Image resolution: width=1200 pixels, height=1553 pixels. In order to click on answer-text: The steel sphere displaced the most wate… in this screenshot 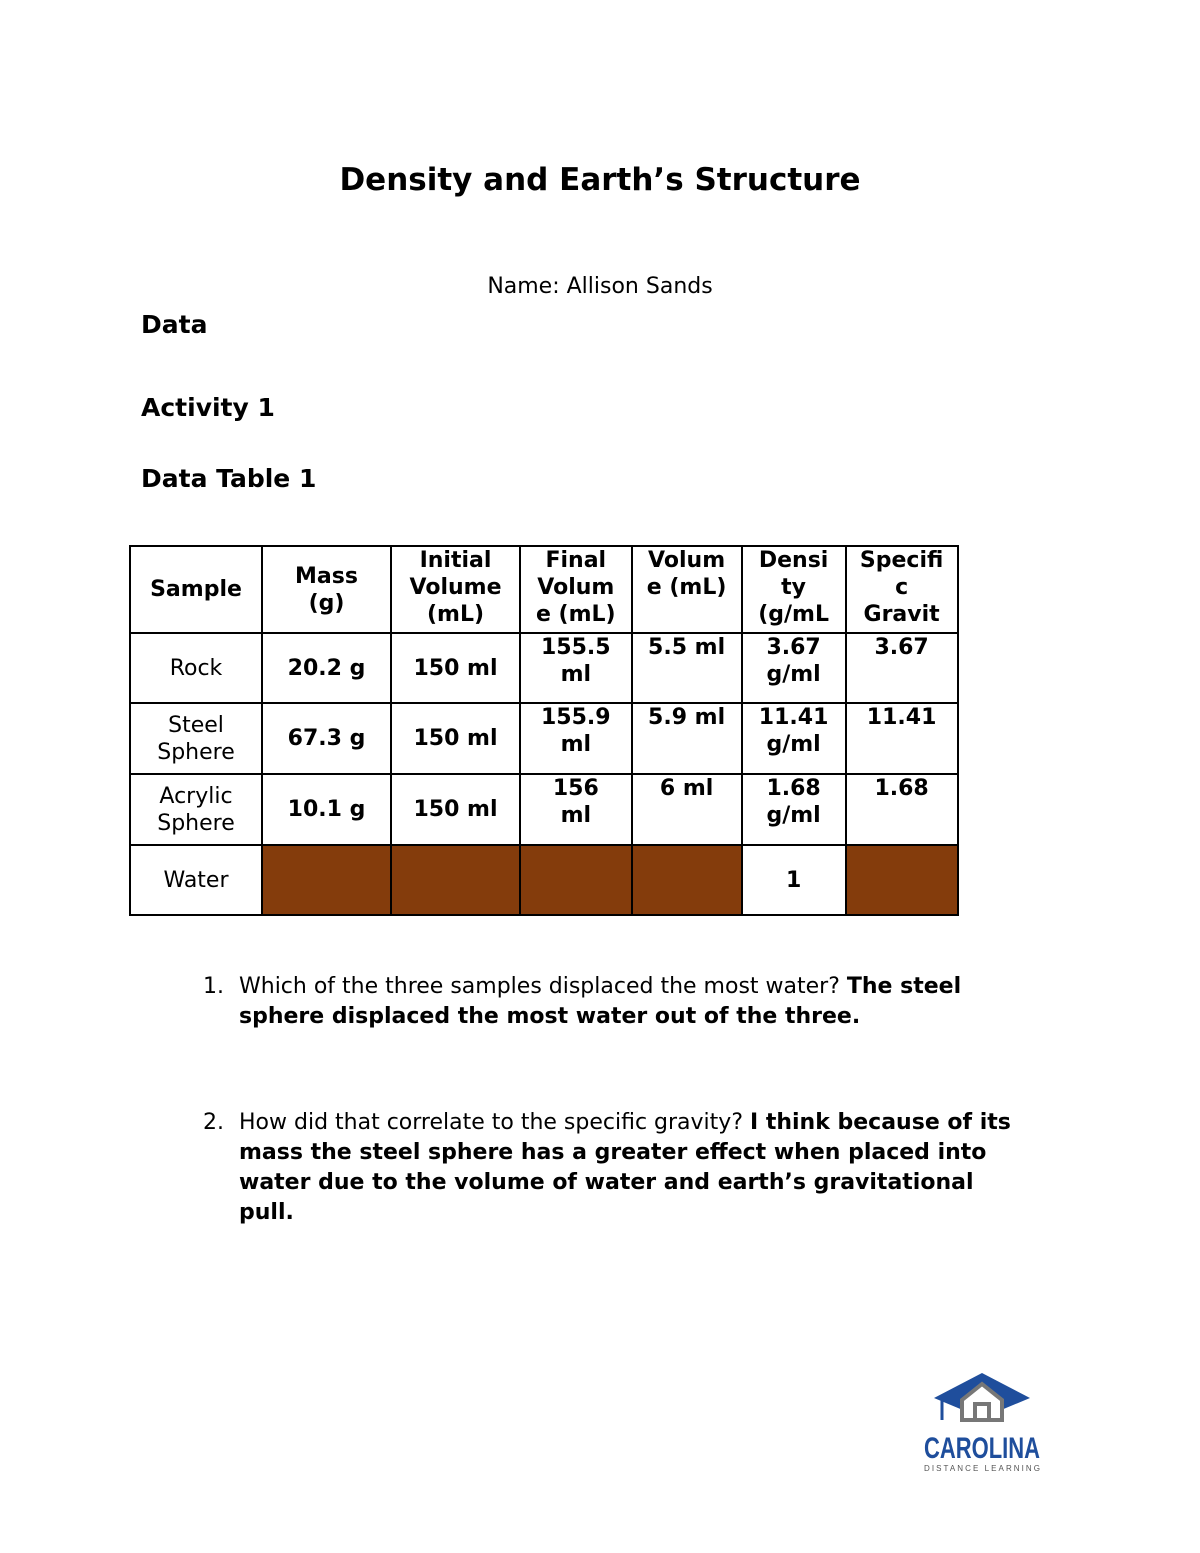, I will do `click(600, 1001)`.